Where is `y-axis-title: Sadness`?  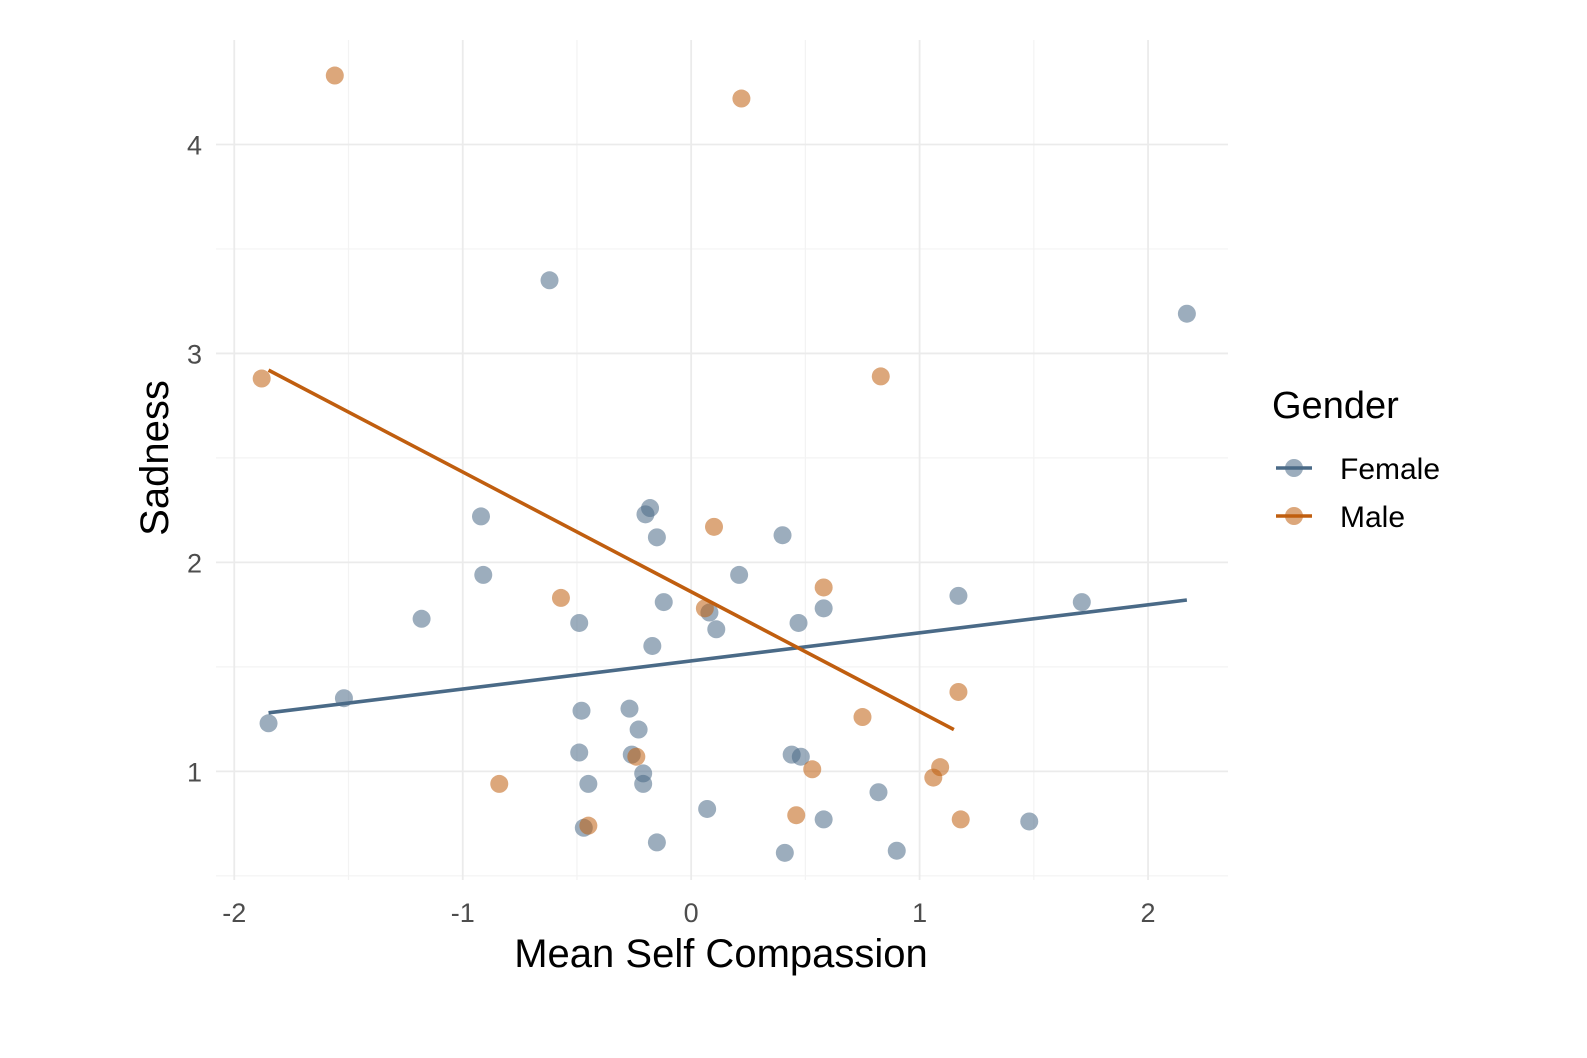
y-axis-title: Sadness is located at coordinates (155, 458).